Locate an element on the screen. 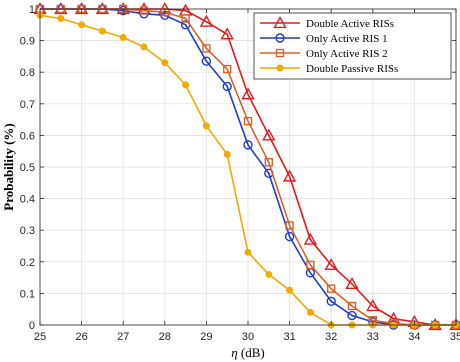  y-tick-label: 0.4 is located at coordinates (27, 200).